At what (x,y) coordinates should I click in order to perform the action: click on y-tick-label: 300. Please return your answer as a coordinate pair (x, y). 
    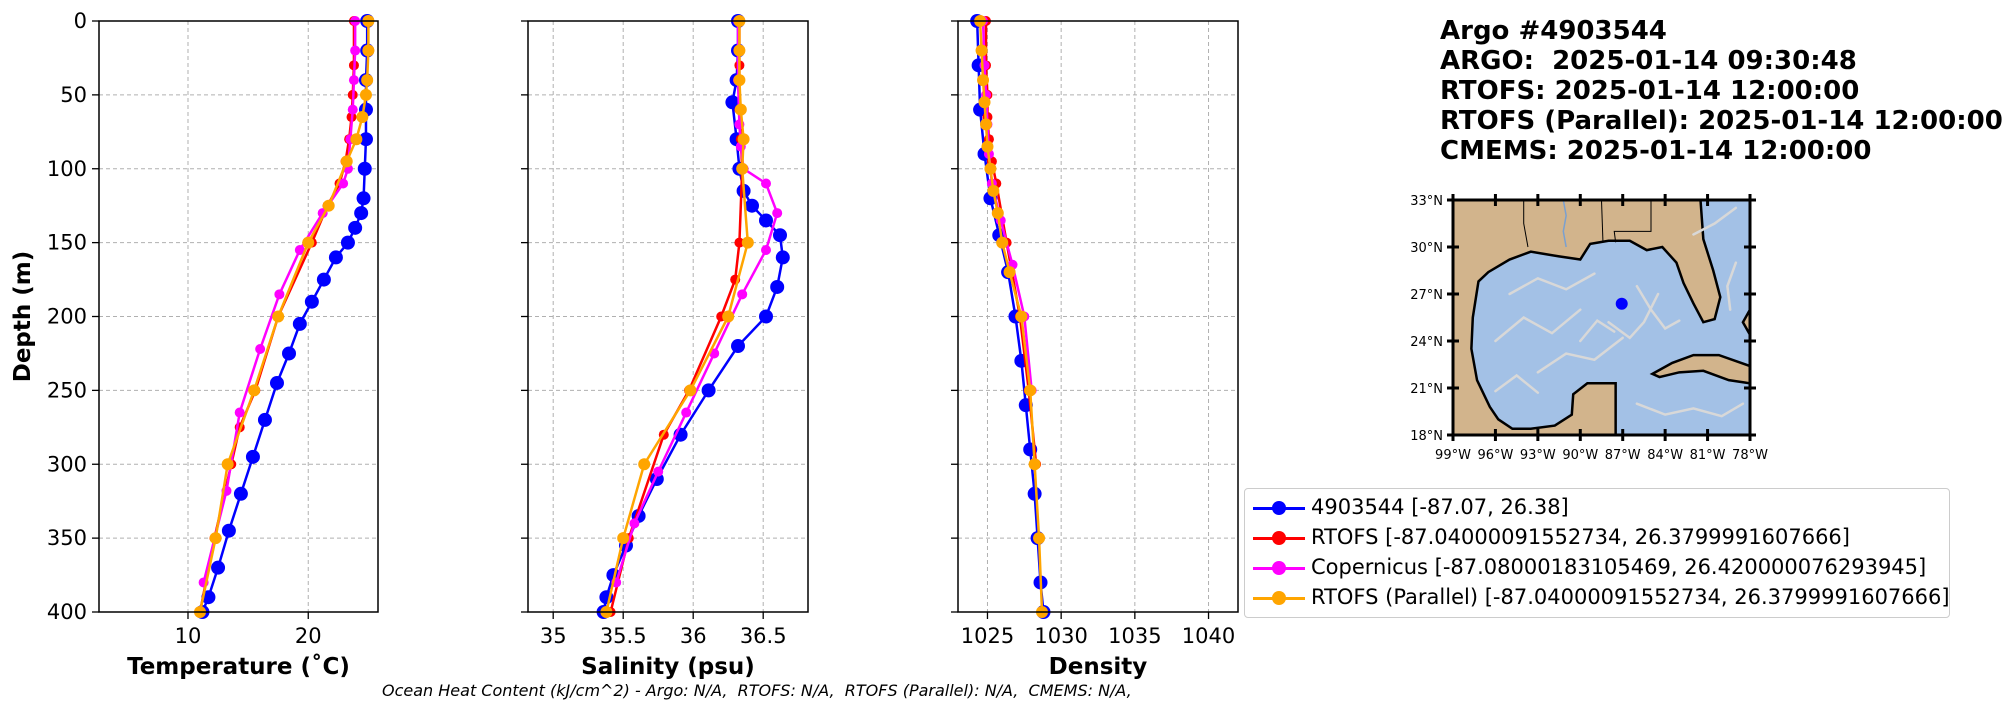
    Looking at the image, I should click on (67, 464).